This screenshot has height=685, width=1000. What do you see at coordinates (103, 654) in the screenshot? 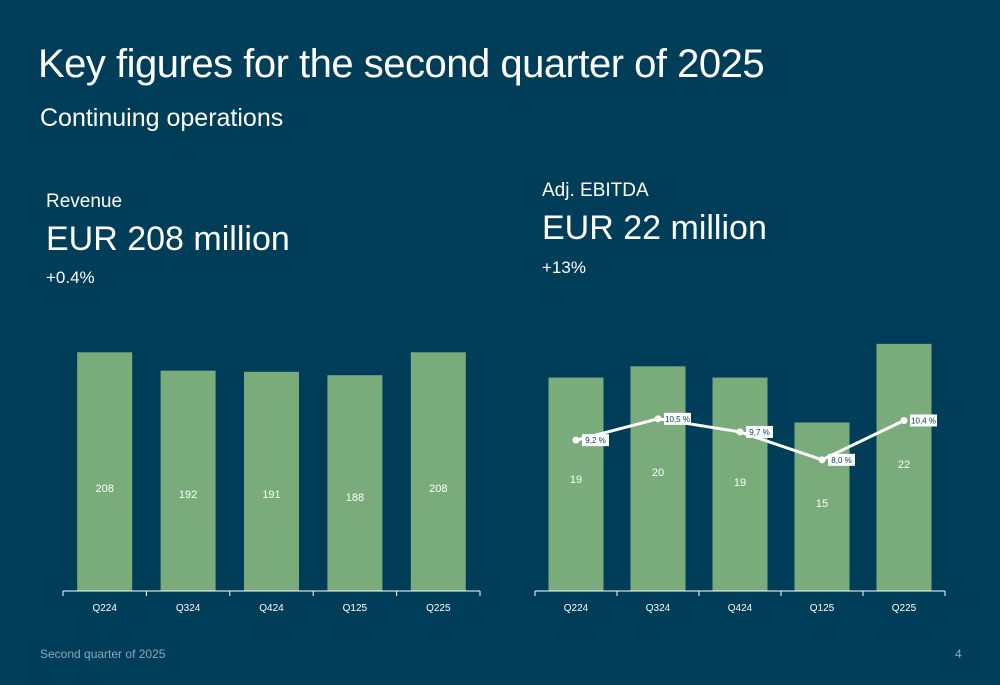
I see `footer-text: Second quarter of 2025` at bounding box center [103, 654].